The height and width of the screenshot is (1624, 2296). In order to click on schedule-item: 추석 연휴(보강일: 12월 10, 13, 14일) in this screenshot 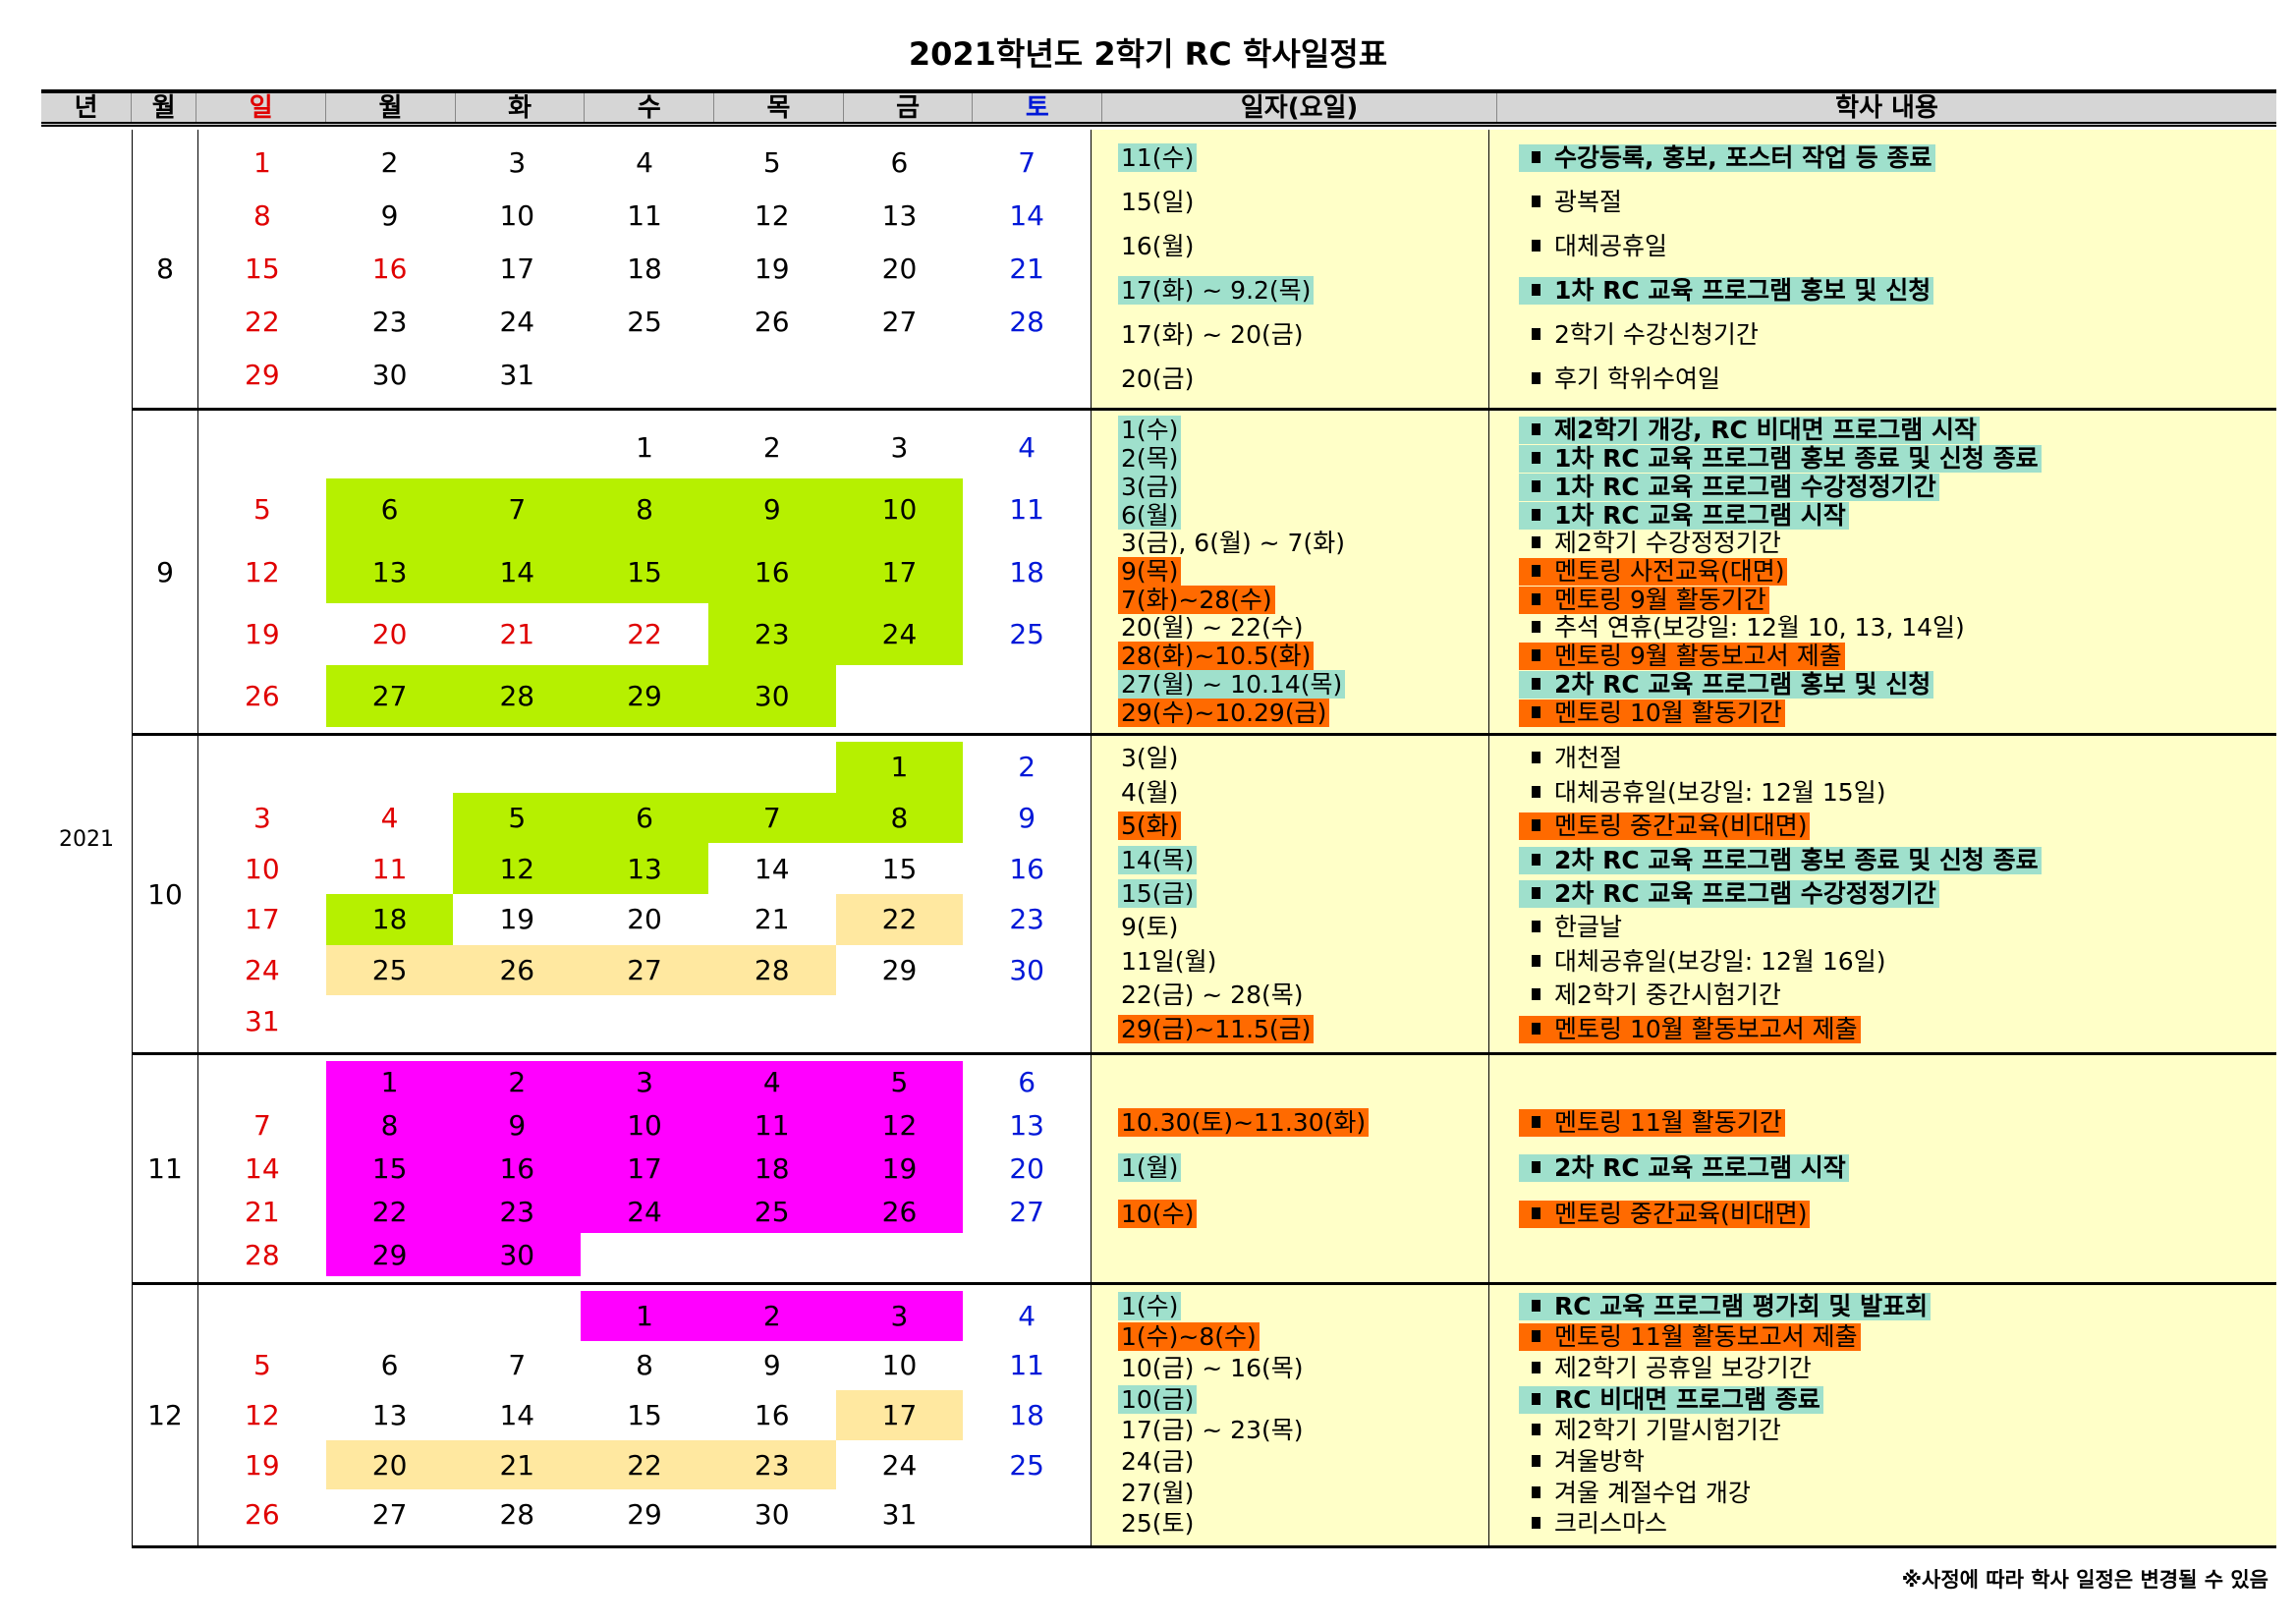, I will do `click(1897, 628)`.